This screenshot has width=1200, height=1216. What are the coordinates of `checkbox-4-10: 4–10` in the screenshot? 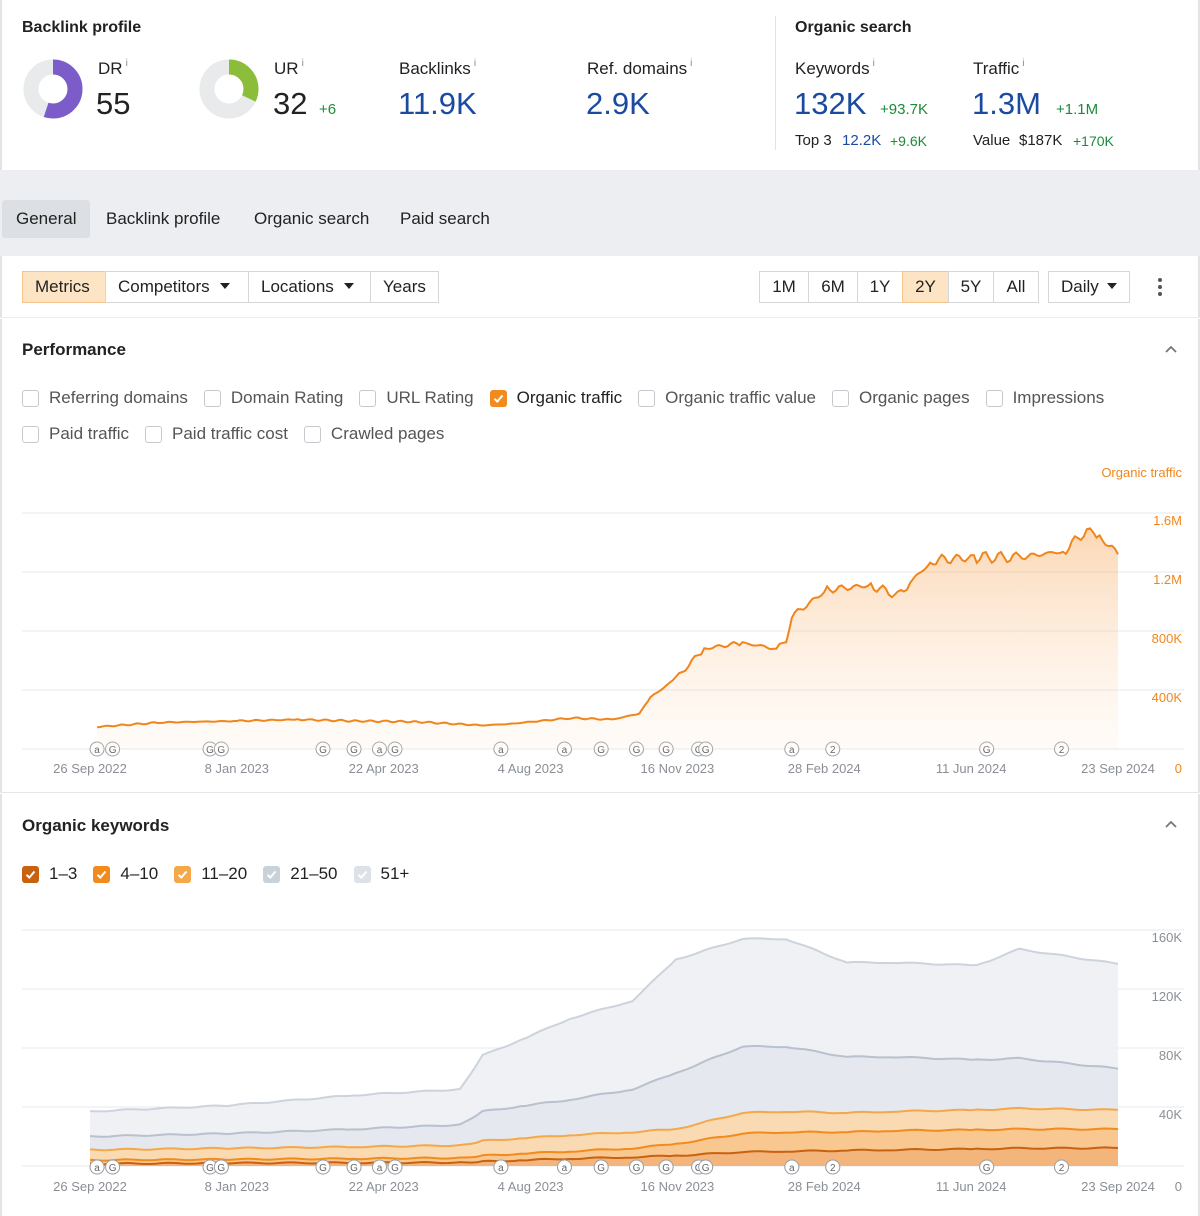 It's located at (125, 874).